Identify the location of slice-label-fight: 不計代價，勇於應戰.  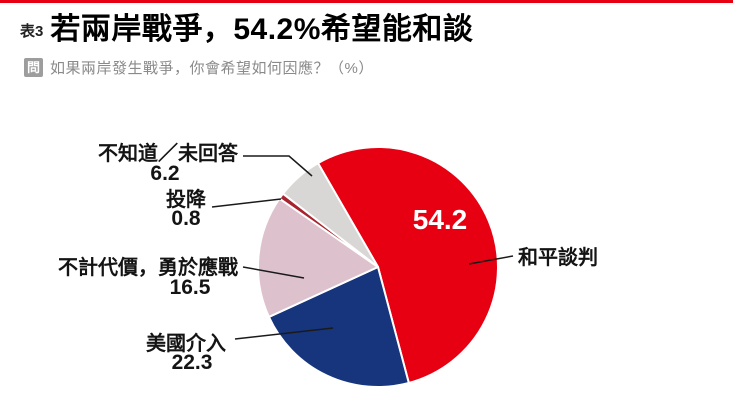
(148, 268).